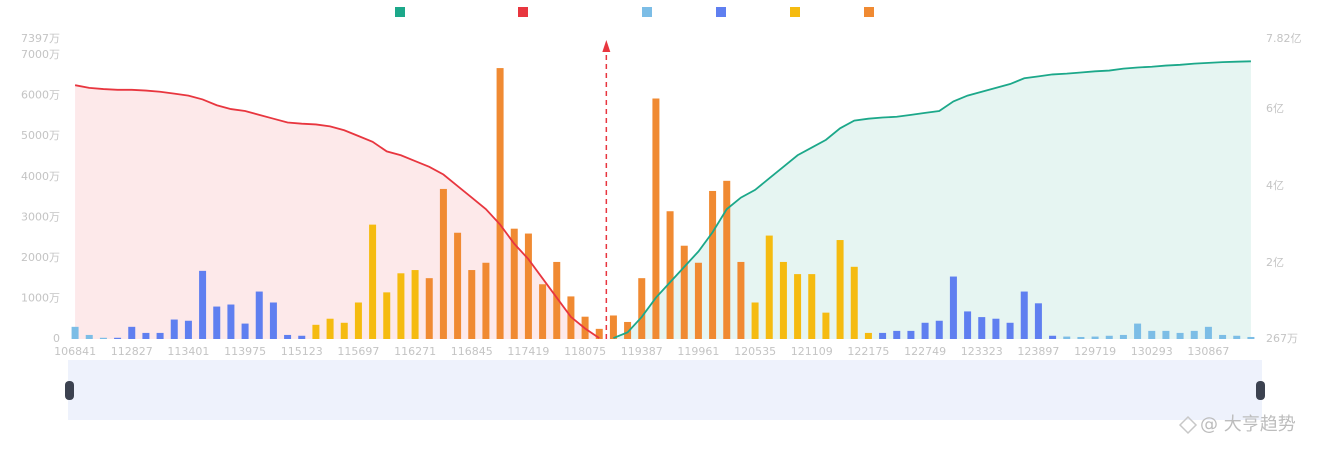 The height and width of the screenshot is (450, 1326). Describe the element at coordinates (56, 338) in the screenshot. I see `y-tick-label: 0` at that location.